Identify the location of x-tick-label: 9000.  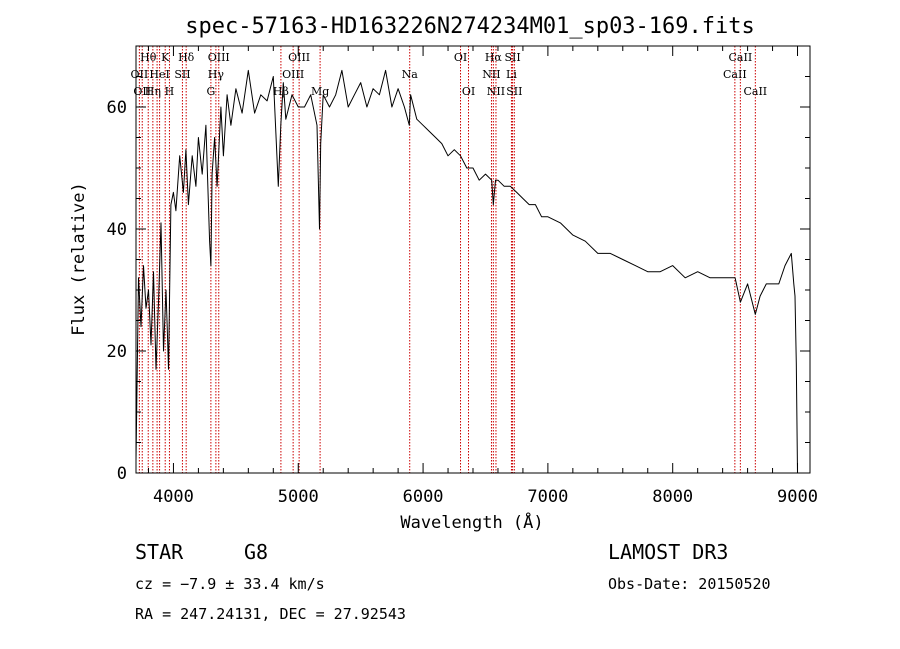
(797, 497).